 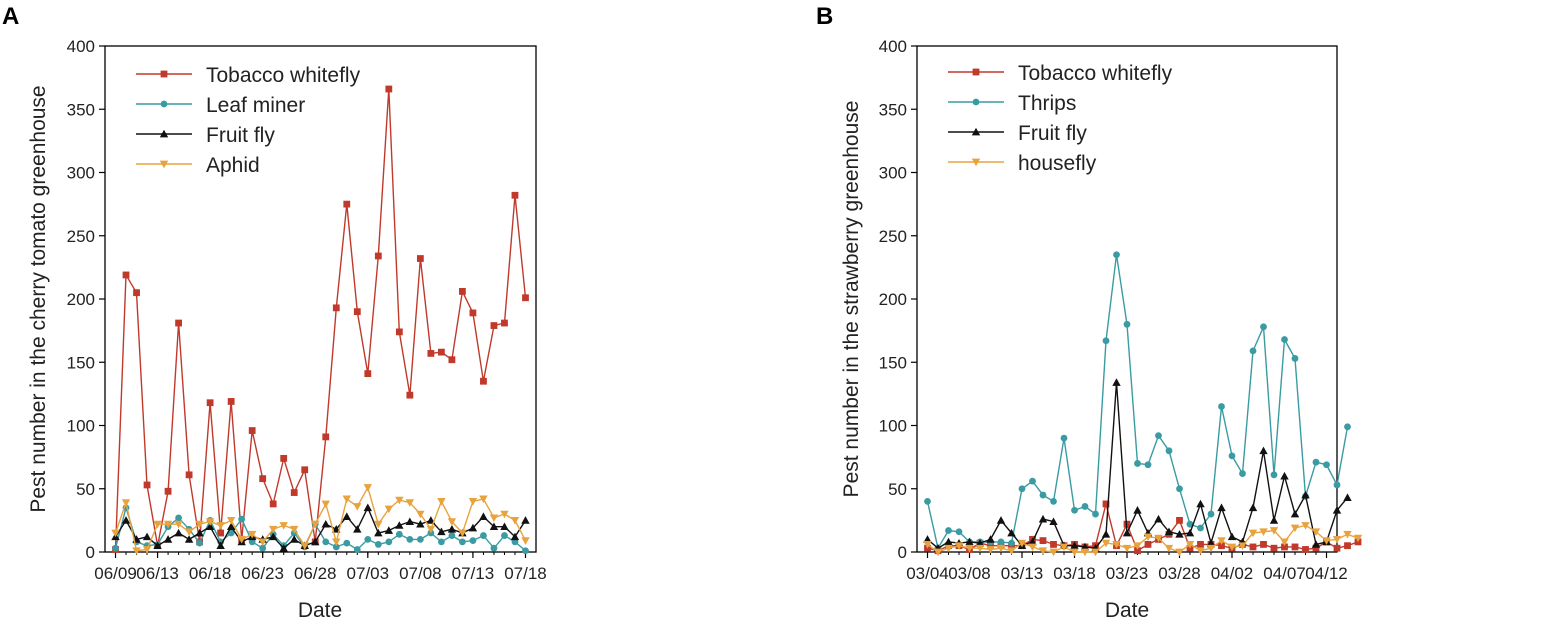 What do you see at coordinates (1060, 118) in the screenshot?
I see `panel-b-legend: Tobacco whitefly Thrips Fruit fly housefly` at bounding box center [1060, 118].